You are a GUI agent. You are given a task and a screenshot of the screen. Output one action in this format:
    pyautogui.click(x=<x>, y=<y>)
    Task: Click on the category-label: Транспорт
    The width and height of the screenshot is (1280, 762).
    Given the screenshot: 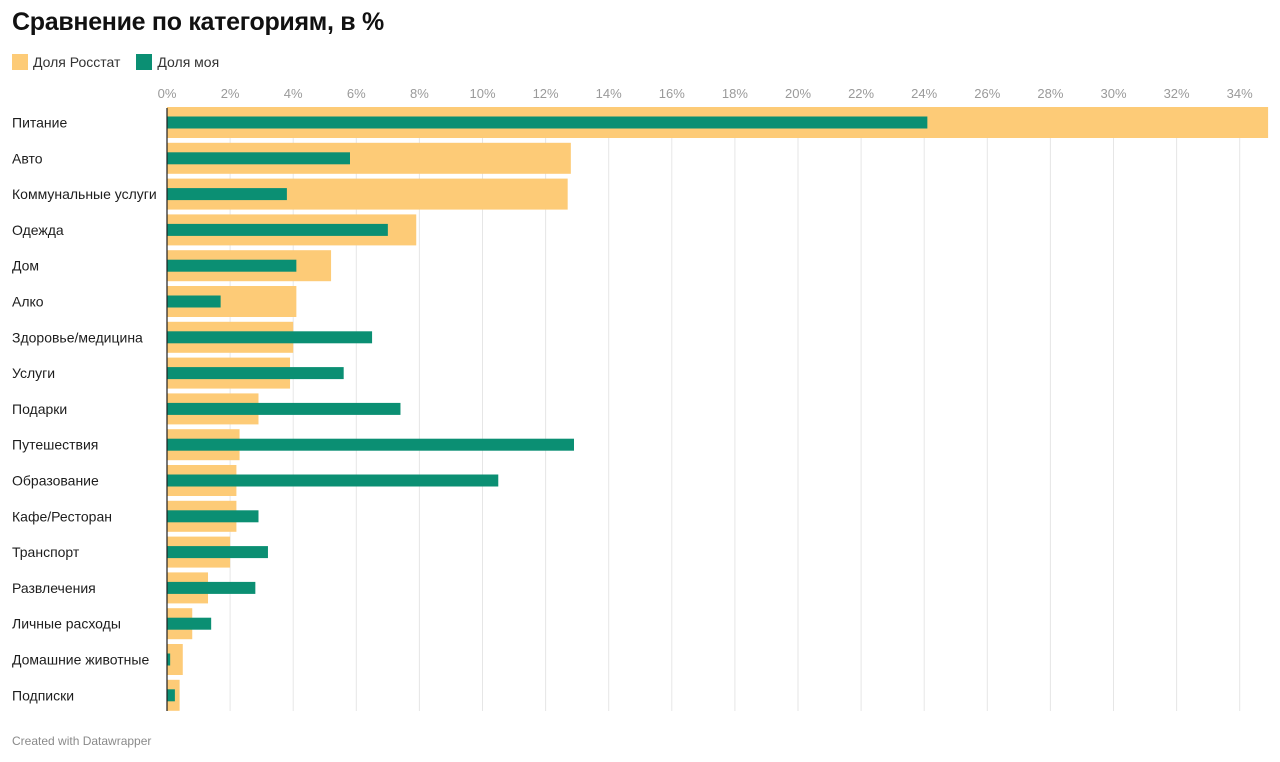 What is the action you would take?
    pyautogui.click(x=46, y=552)
    